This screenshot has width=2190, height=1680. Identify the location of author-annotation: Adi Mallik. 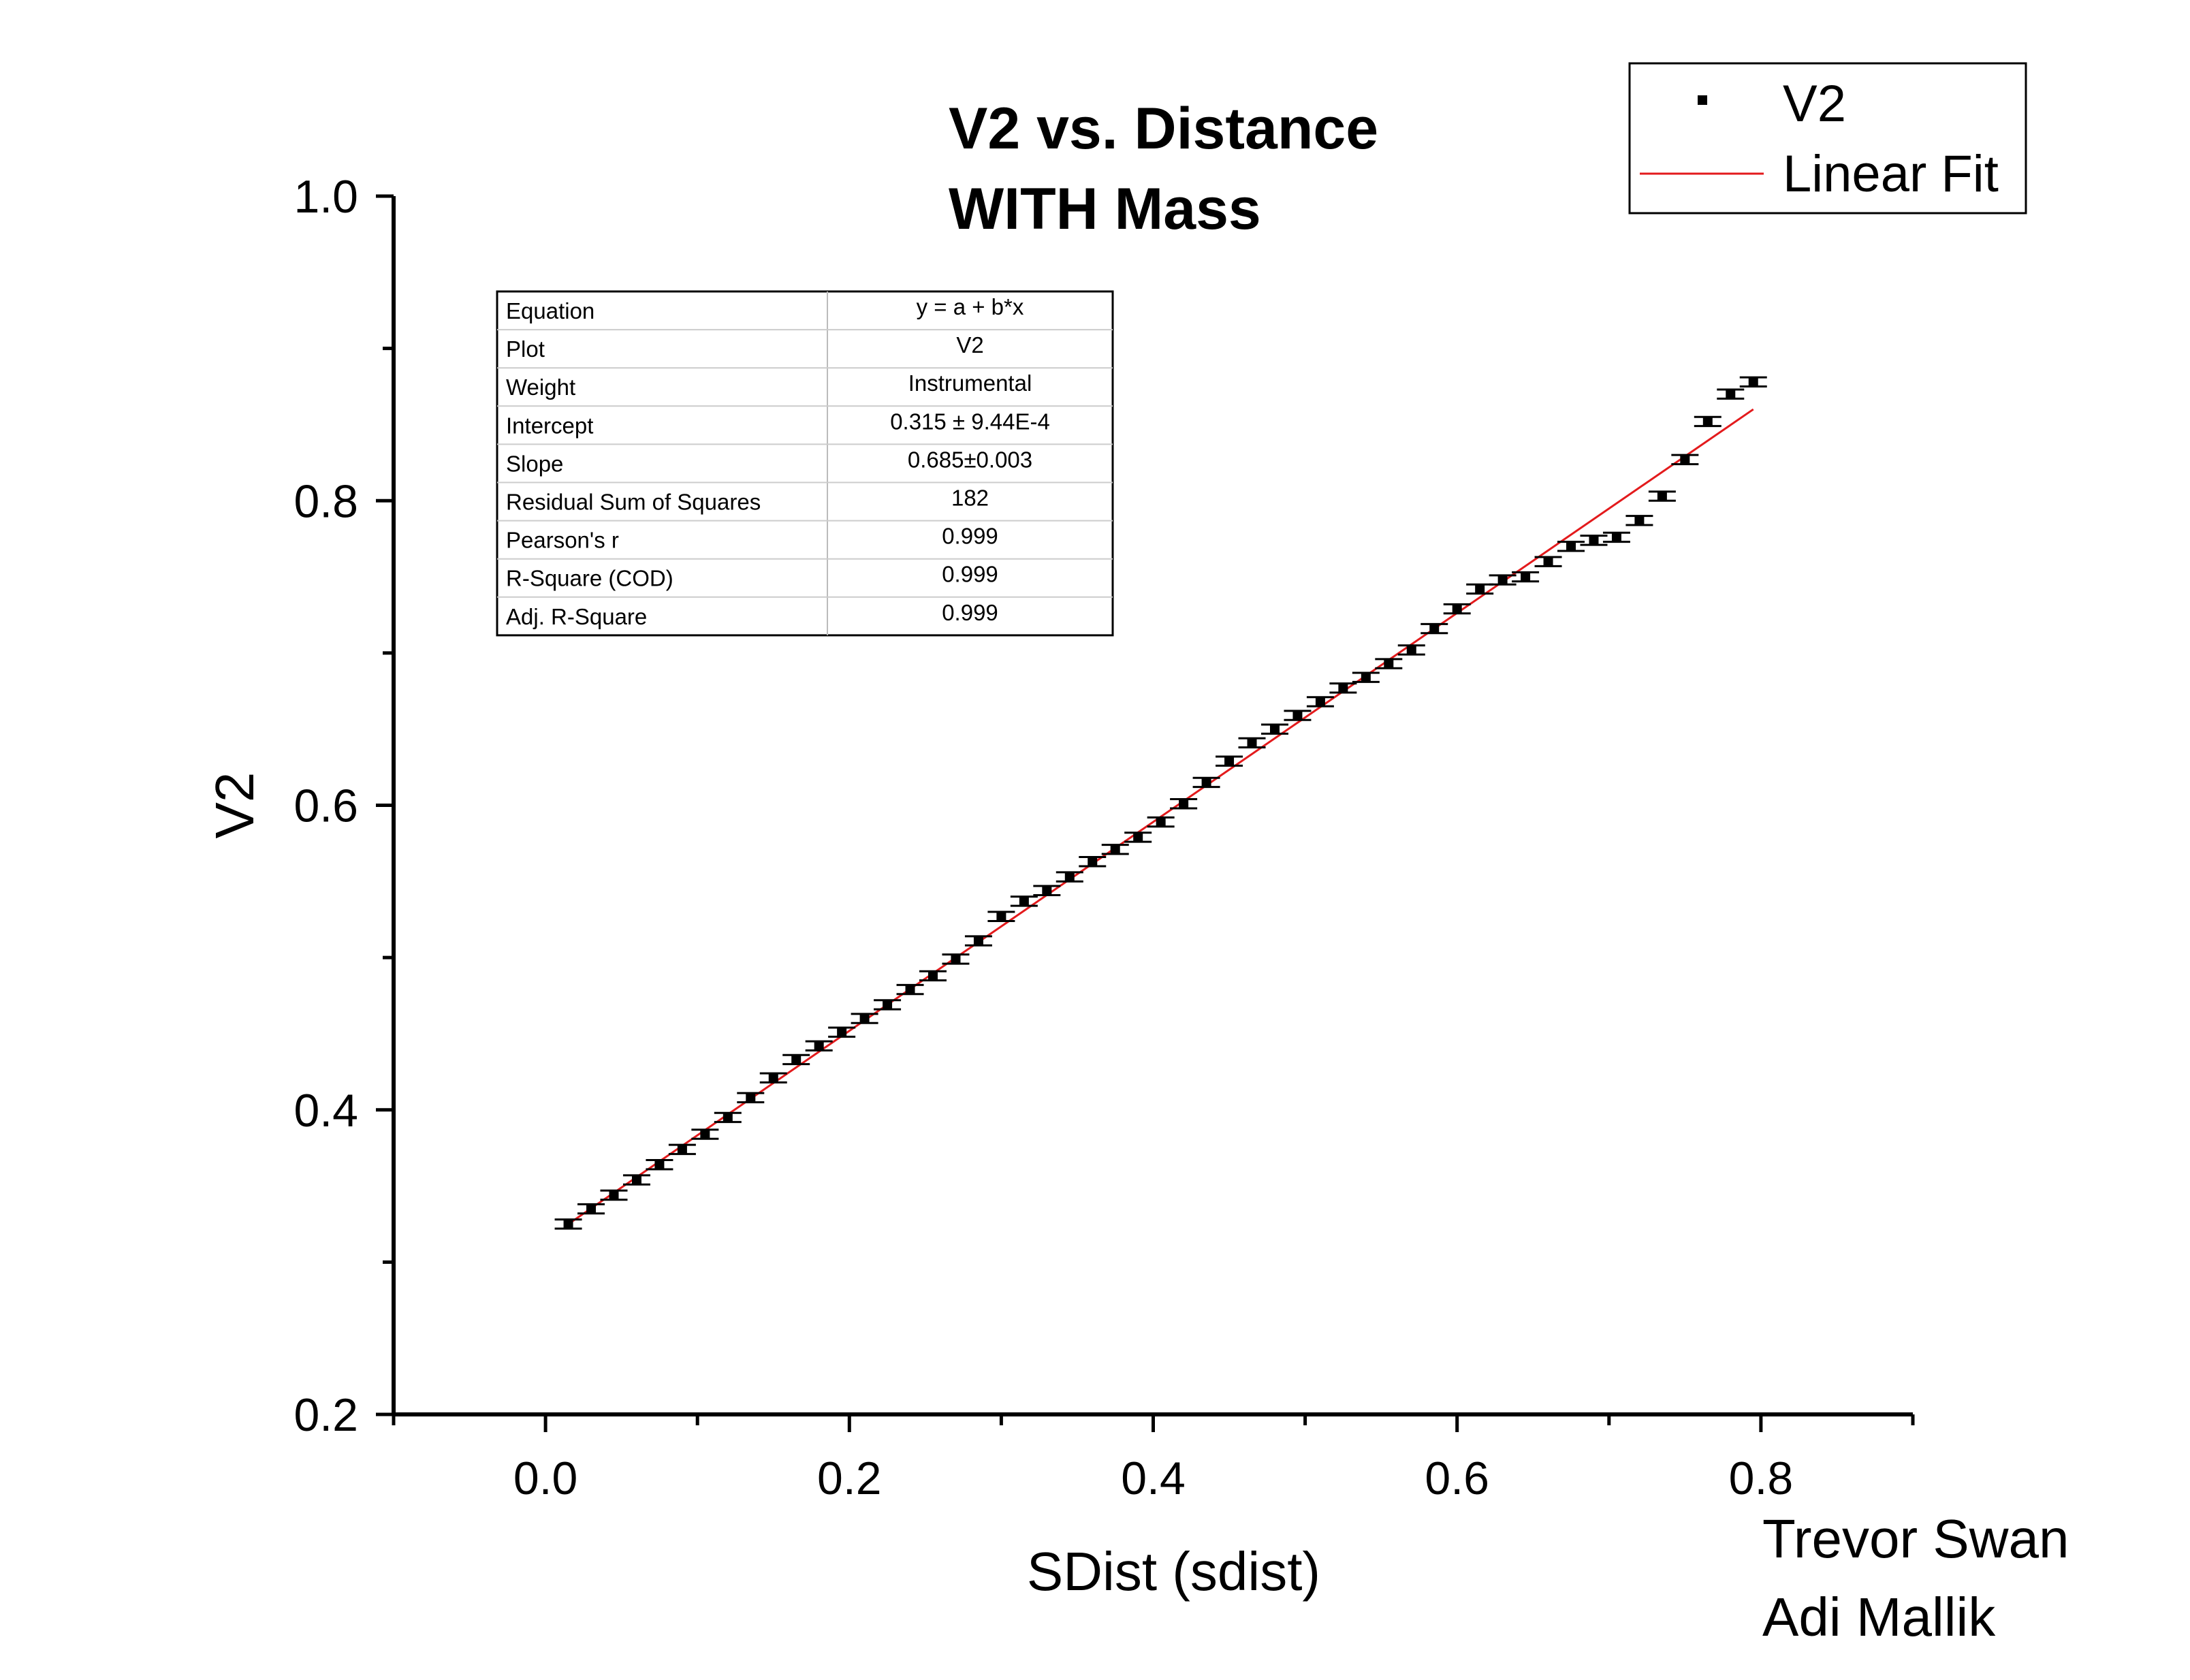
(1879, 1617).